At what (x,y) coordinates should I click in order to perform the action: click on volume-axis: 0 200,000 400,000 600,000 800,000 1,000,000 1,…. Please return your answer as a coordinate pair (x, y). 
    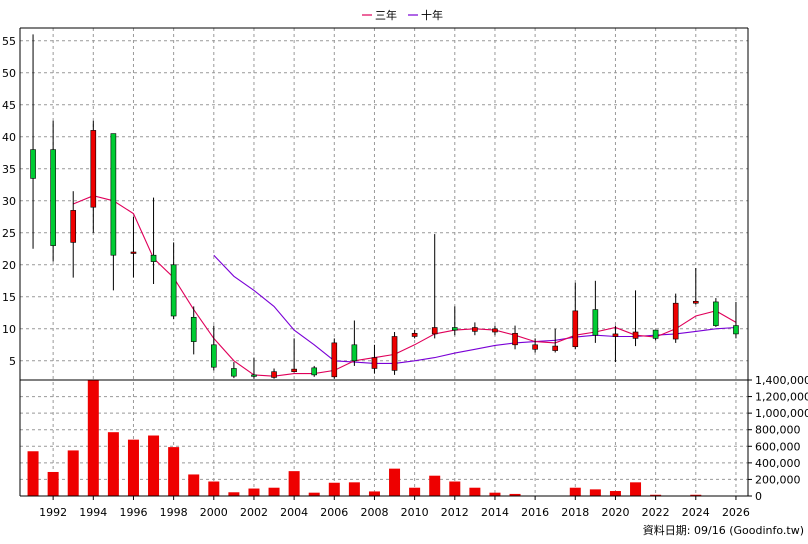
    Looking at the image, I should click on (778, 438).